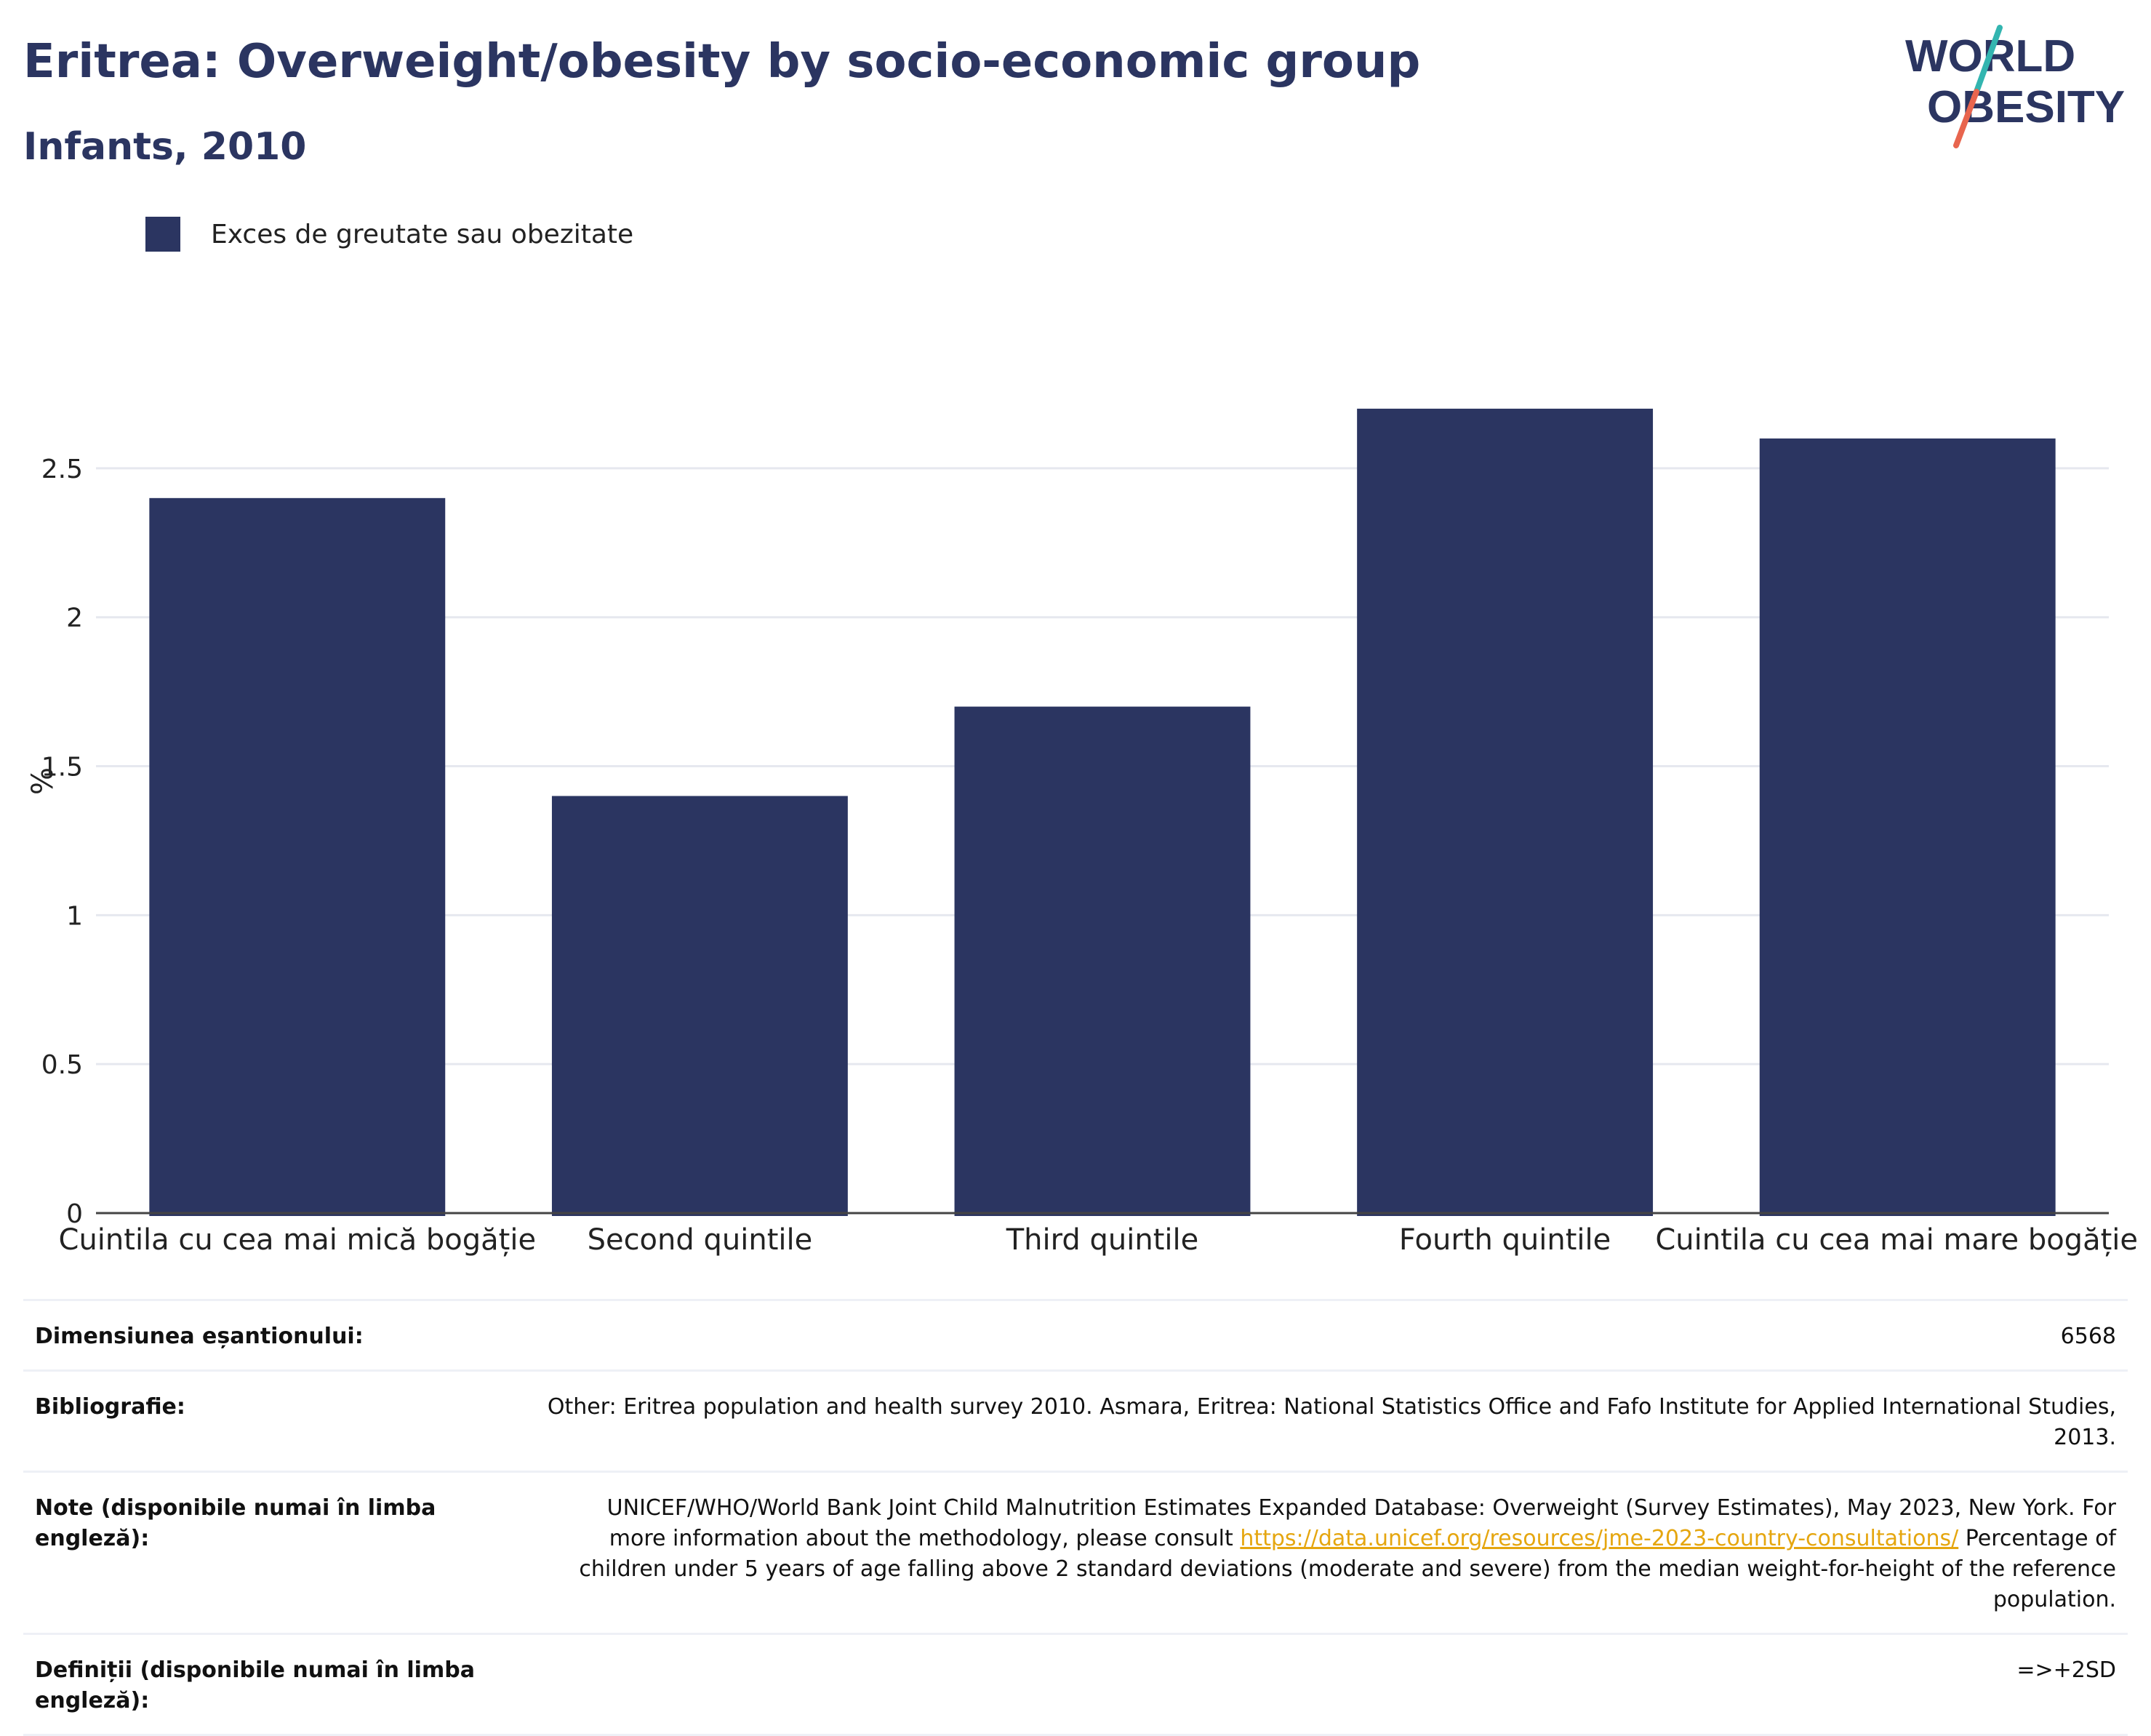  What do you see at coordinates (1896, 1240) in the screenshot?
I see `x-tick-label: Cuintila cu cea mai mare bogăție` at bounding box center [1896, 1240].